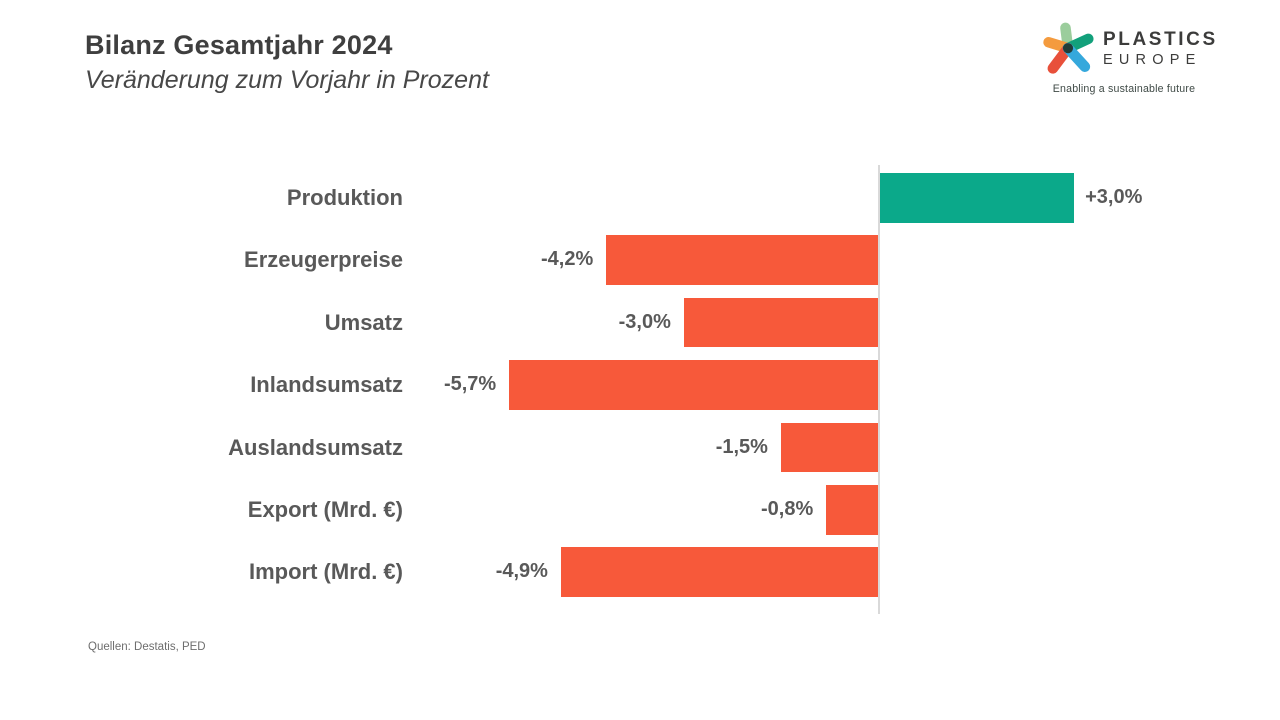 The width and height of the screenshot is (1280, 720). I want to click on value-label: -4,9%, so click(521, 571).